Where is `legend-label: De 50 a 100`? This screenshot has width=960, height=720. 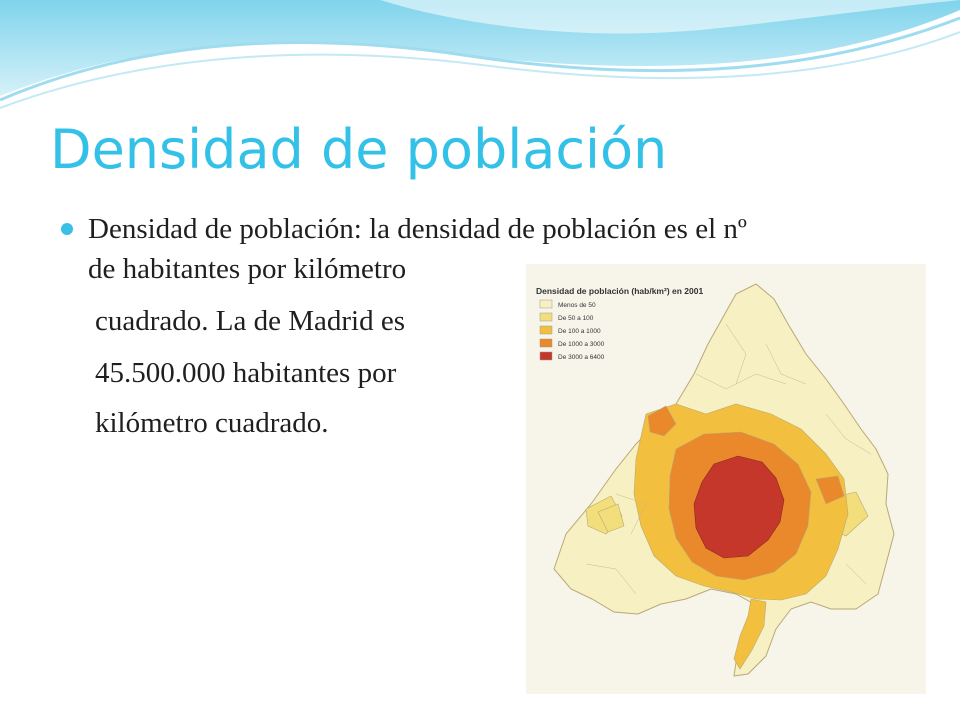 legend-label: De 50 a 100 is located at coordinates (576, 318).